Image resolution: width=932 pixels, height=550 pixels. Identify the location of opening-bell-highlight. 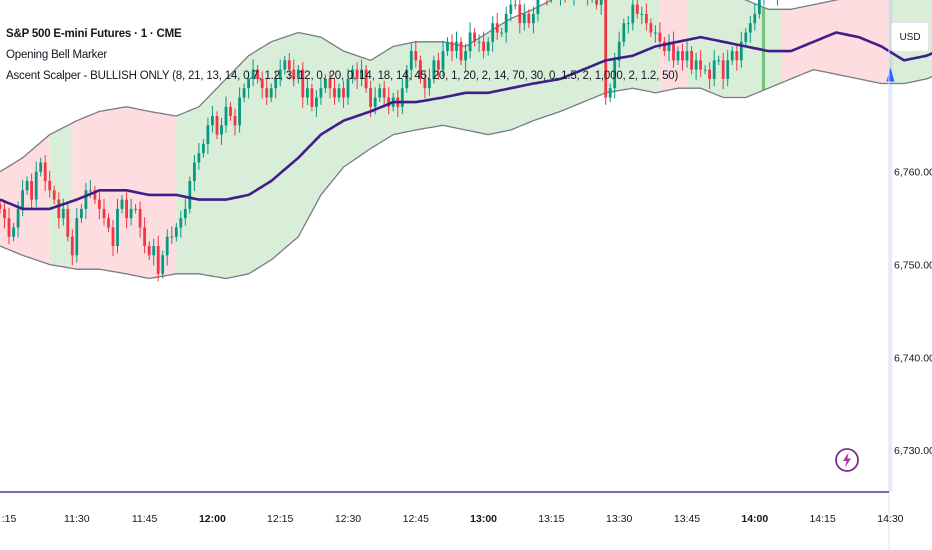
(890, 246).